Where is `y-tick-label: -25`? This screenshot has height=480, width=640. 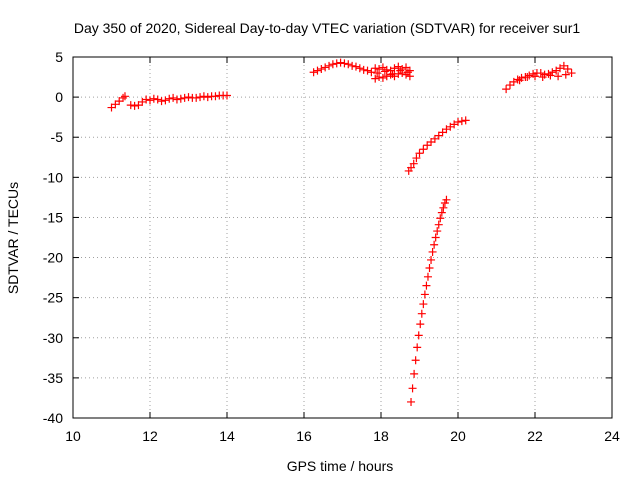
y-tick-label: -25 is located at coordinates (53, 298).